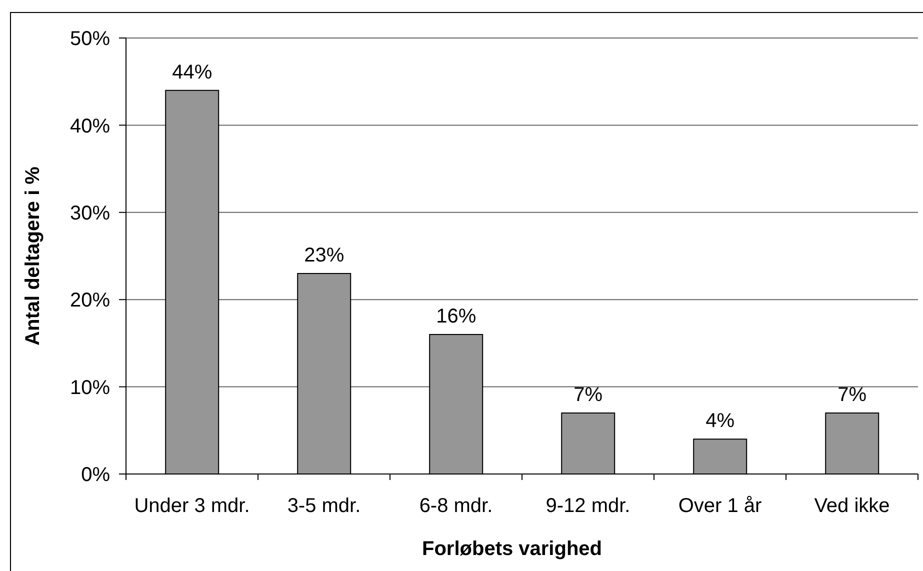 The width and height of the screenshot is (923, 571). What do you see at coordinates (90, 126) in the screenshot?
I see `y-tick-label: 40%` at bounding box center [90, 126].